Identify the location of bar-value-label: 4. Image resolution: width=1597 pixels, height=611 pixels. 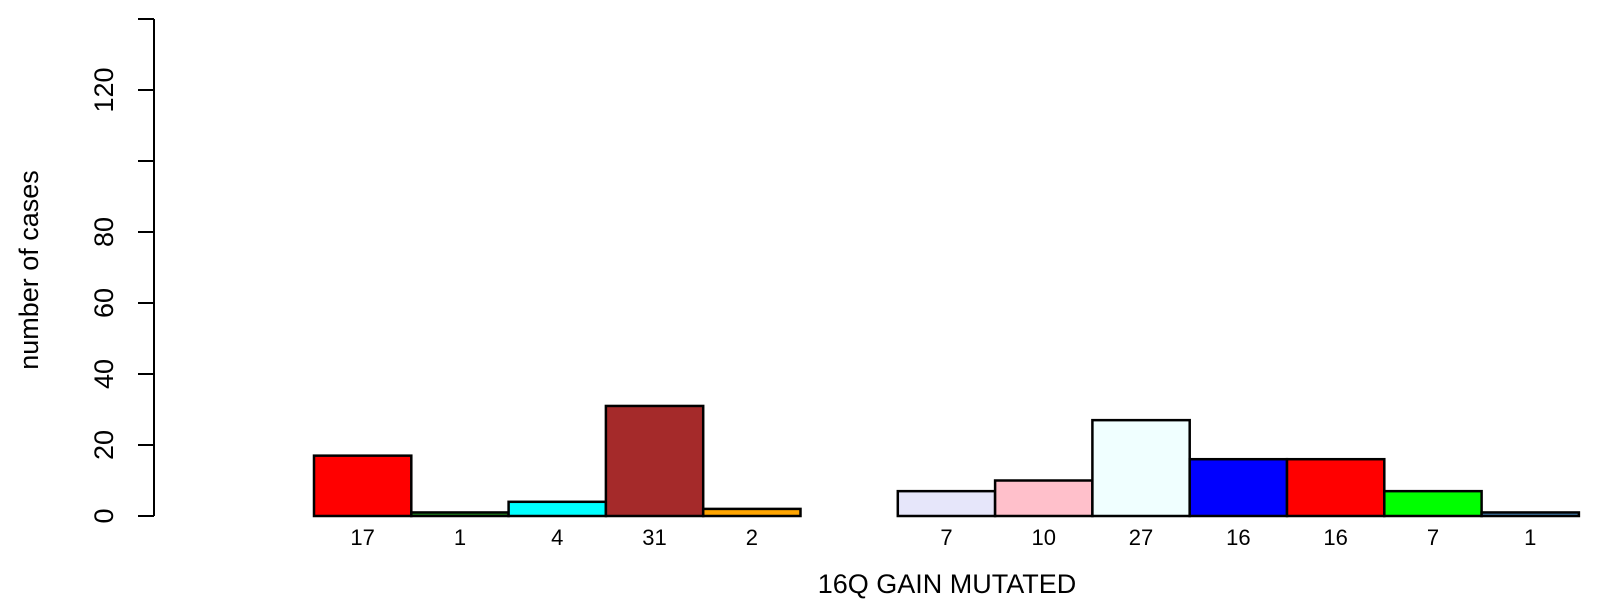
(557, 537).